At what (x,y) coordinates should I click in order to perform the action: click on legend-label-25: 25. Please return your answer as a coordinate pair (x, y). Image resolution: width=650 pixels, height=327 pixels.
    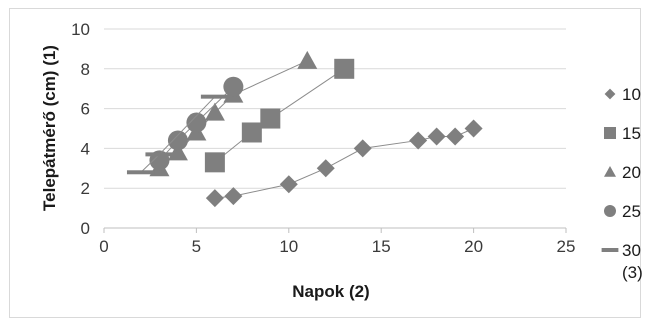
    Looking at the image, I should click on (631, 211).